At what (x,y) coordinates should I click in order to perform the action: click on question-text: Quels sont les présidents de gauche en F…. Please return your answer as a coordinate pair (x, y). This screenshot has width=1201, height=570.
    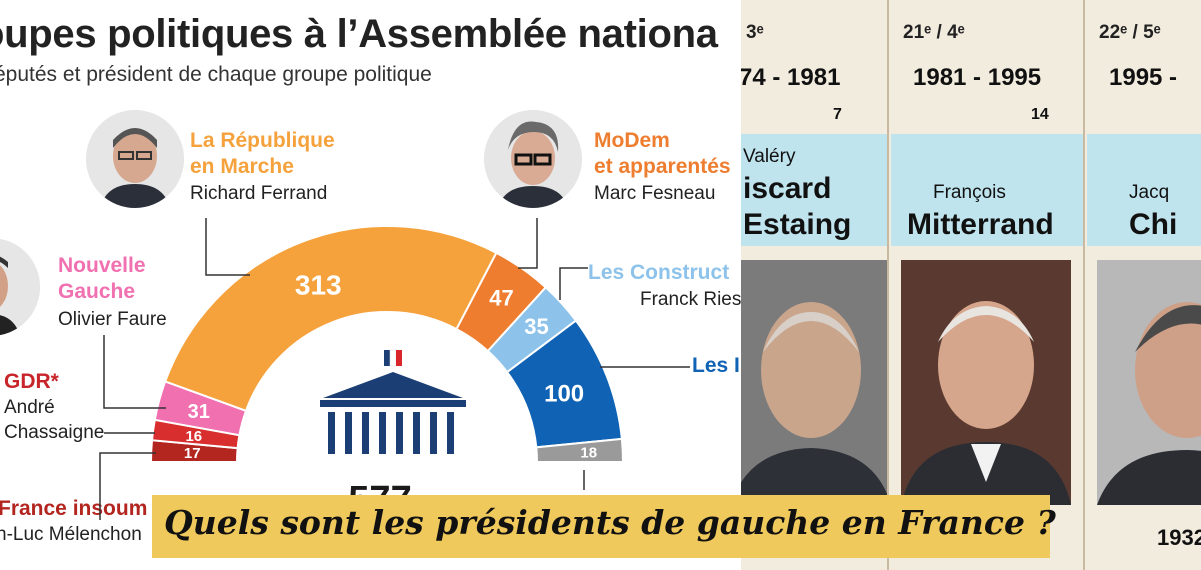
    Looking at the image, I should click on (610, 522).